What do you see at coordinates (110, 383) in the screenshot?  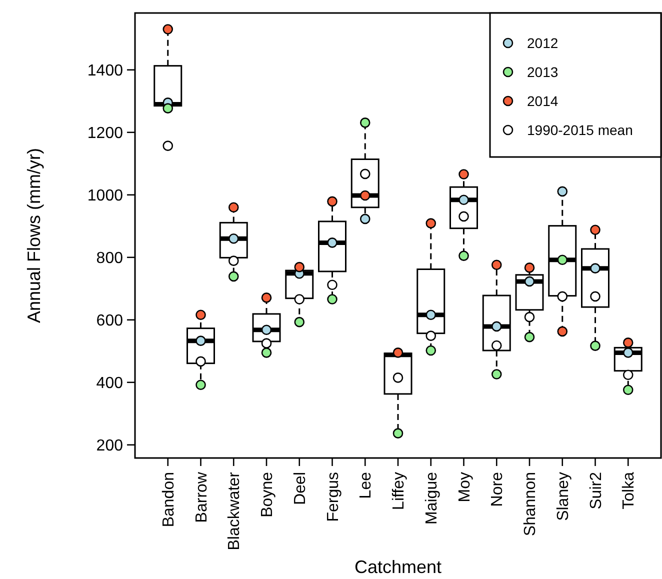 I see `y-tick-label: 400` at bounding box center [110, 383].